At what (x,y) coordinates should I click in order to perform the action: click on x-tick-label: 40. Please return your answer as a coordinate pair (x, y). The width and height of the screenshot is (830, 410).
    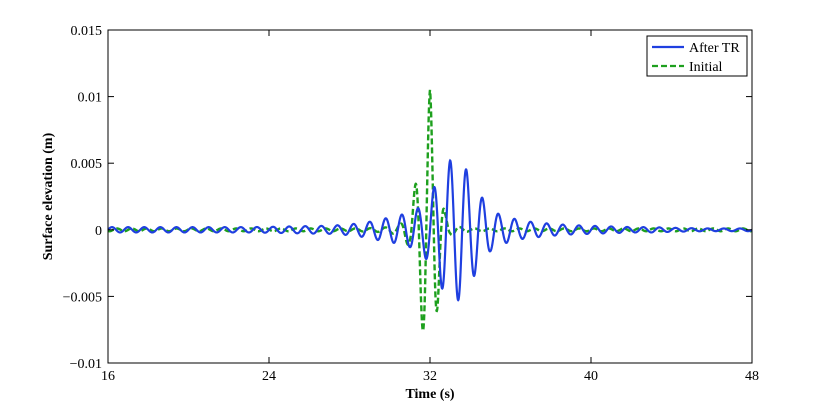
    Looking at the image, I should click on (591, 376).